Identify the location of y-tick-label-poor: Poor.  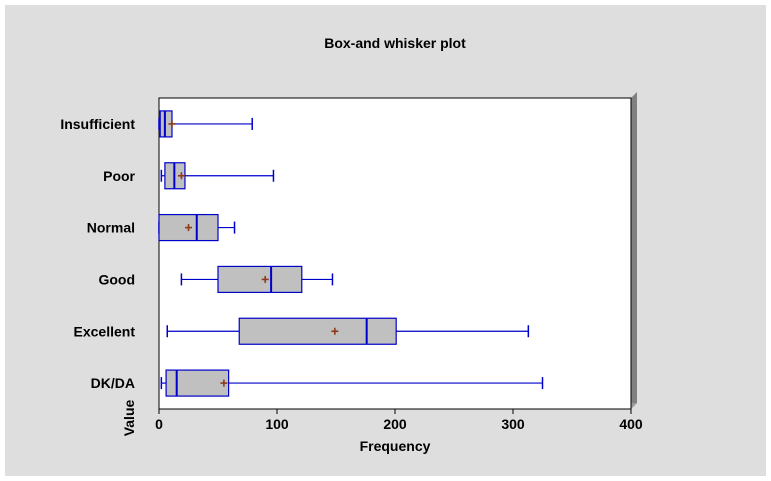
(119, 176).